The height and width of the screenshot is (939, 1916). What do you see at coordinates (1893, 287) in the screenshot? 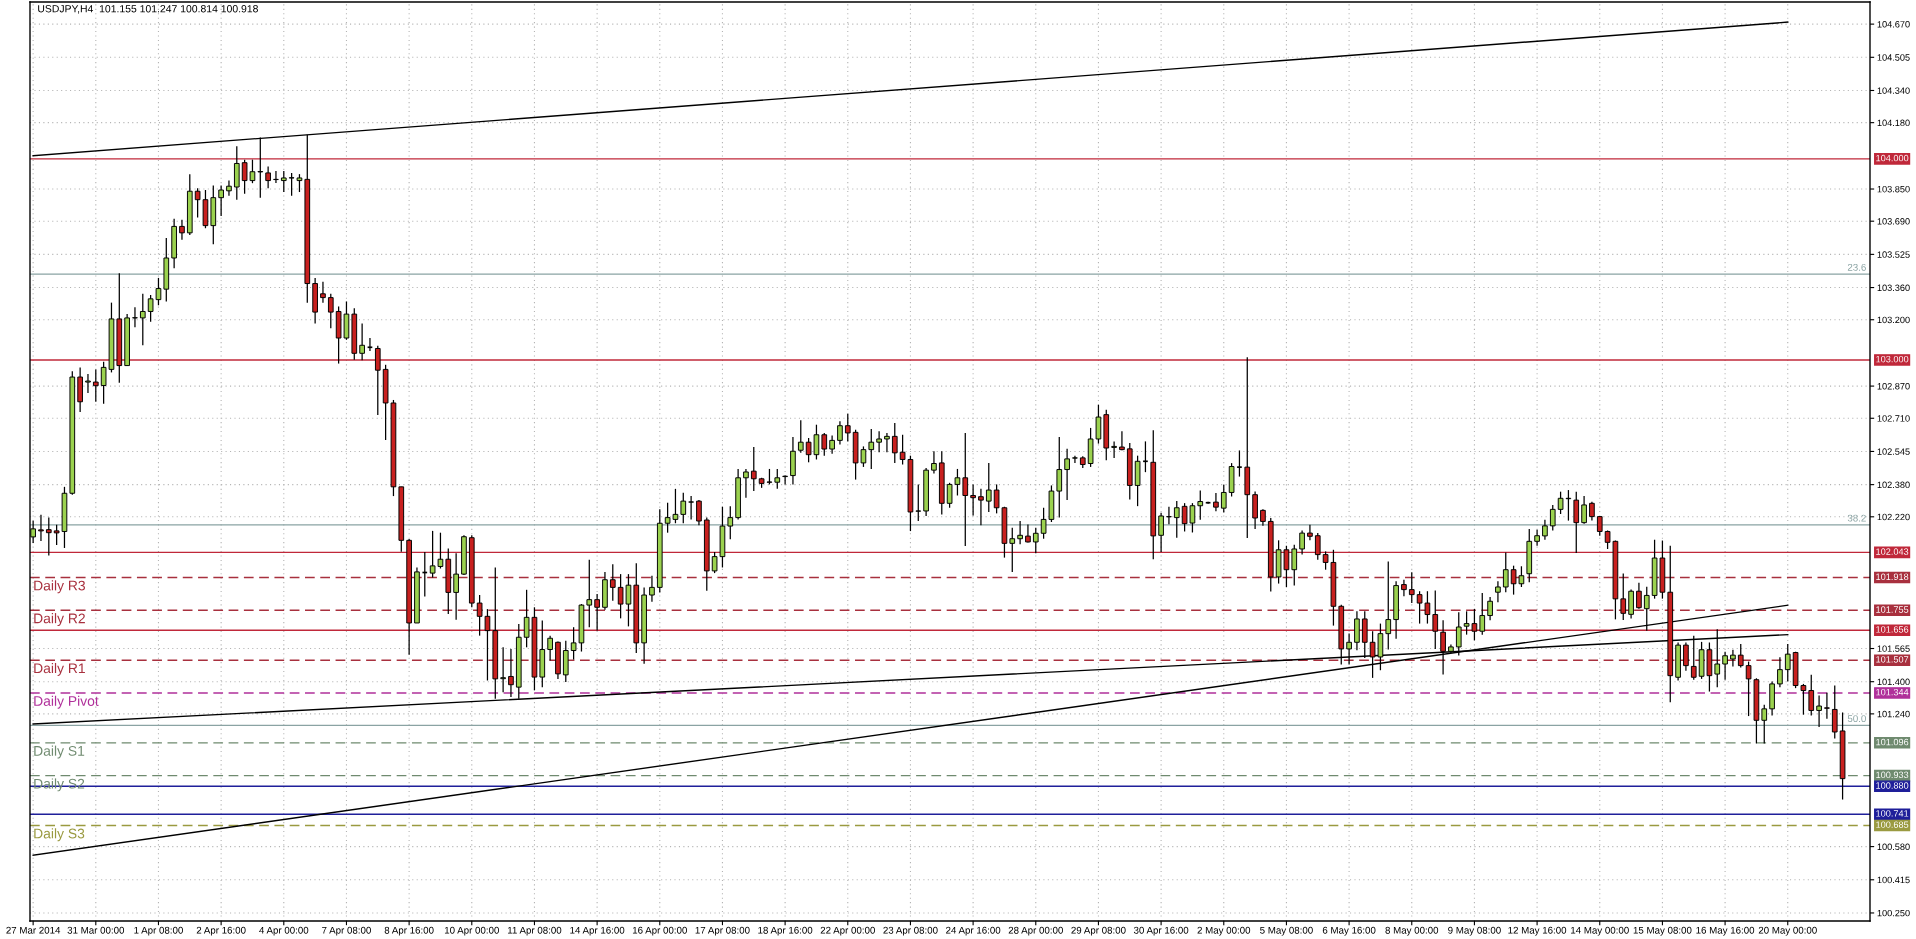
I see `y-tick-label: 103.360` at bounding box center [1893, 287].